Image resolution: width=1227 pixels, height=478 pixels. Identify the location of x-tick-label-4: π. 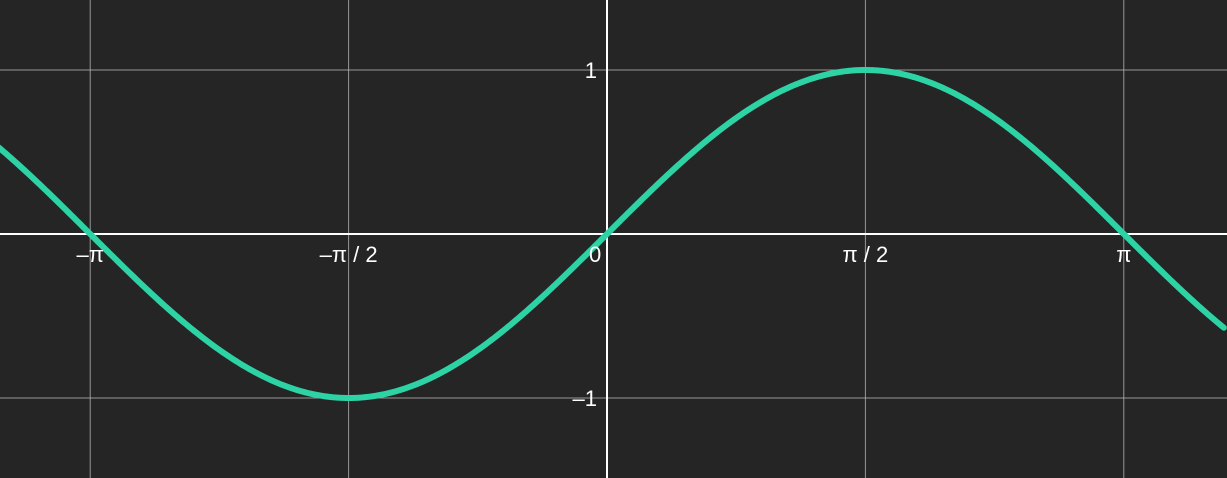
(1123, 254).